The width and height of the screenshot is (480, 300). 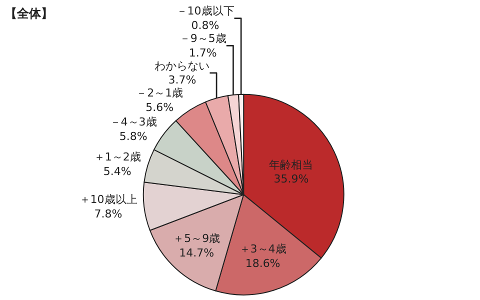 What do you see at coordinates (205, 25) in the screenshot?
I see `data-label: 0.8%` at bounding box center [205, 25].